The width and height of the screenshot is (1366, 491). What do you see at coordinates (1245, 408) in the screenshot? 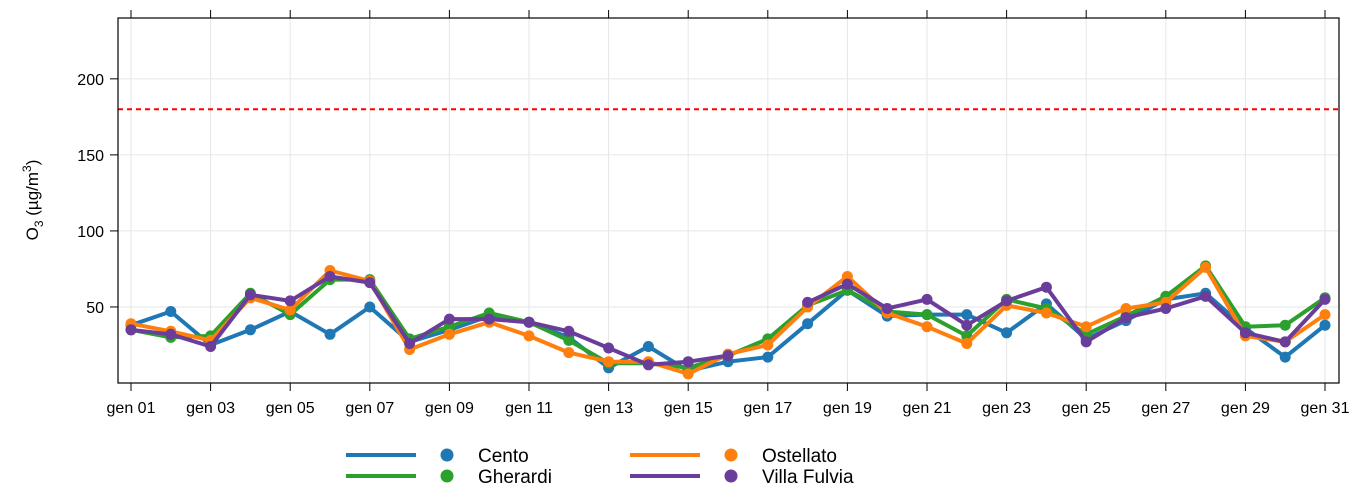
I see `x-tick-label: gen 29` at bounding box center [1245, 408].